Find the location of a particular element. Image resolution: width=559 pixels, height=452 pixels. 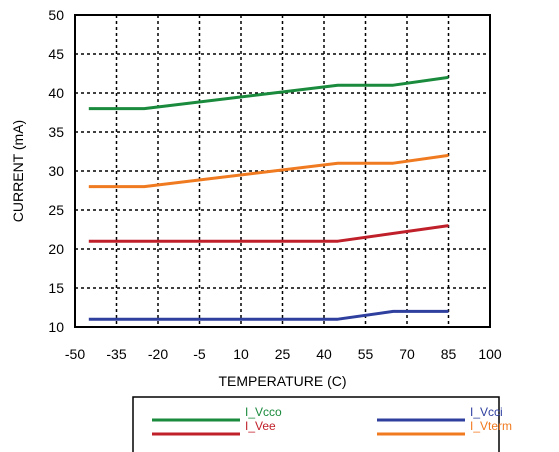

x-tick-label: 40 is located at coordinates (324, 354).